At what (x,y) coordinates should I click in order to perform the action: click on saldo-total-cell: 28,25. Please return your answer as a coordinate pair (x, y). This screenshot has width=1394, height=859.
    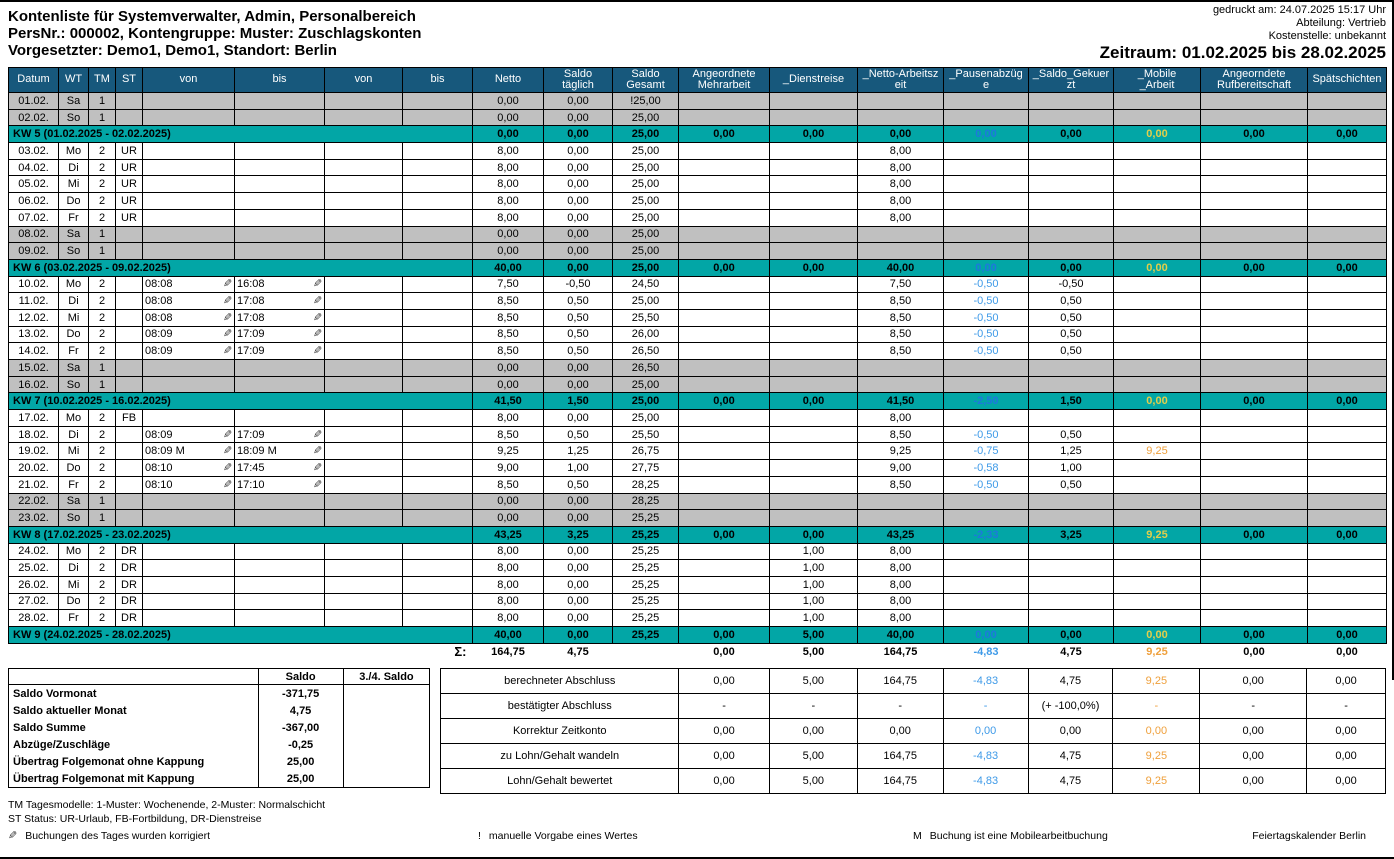
    Looking at the image, I should click on (645, 484).